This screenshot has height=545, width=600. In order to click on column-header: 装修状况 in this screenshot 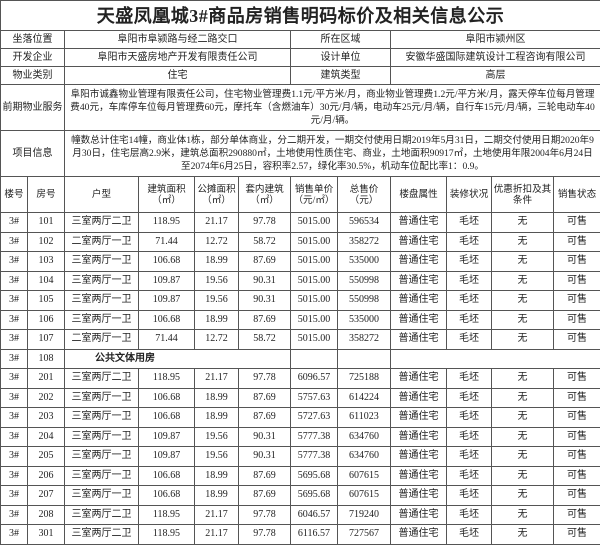, I will do `click(469, 195)`.